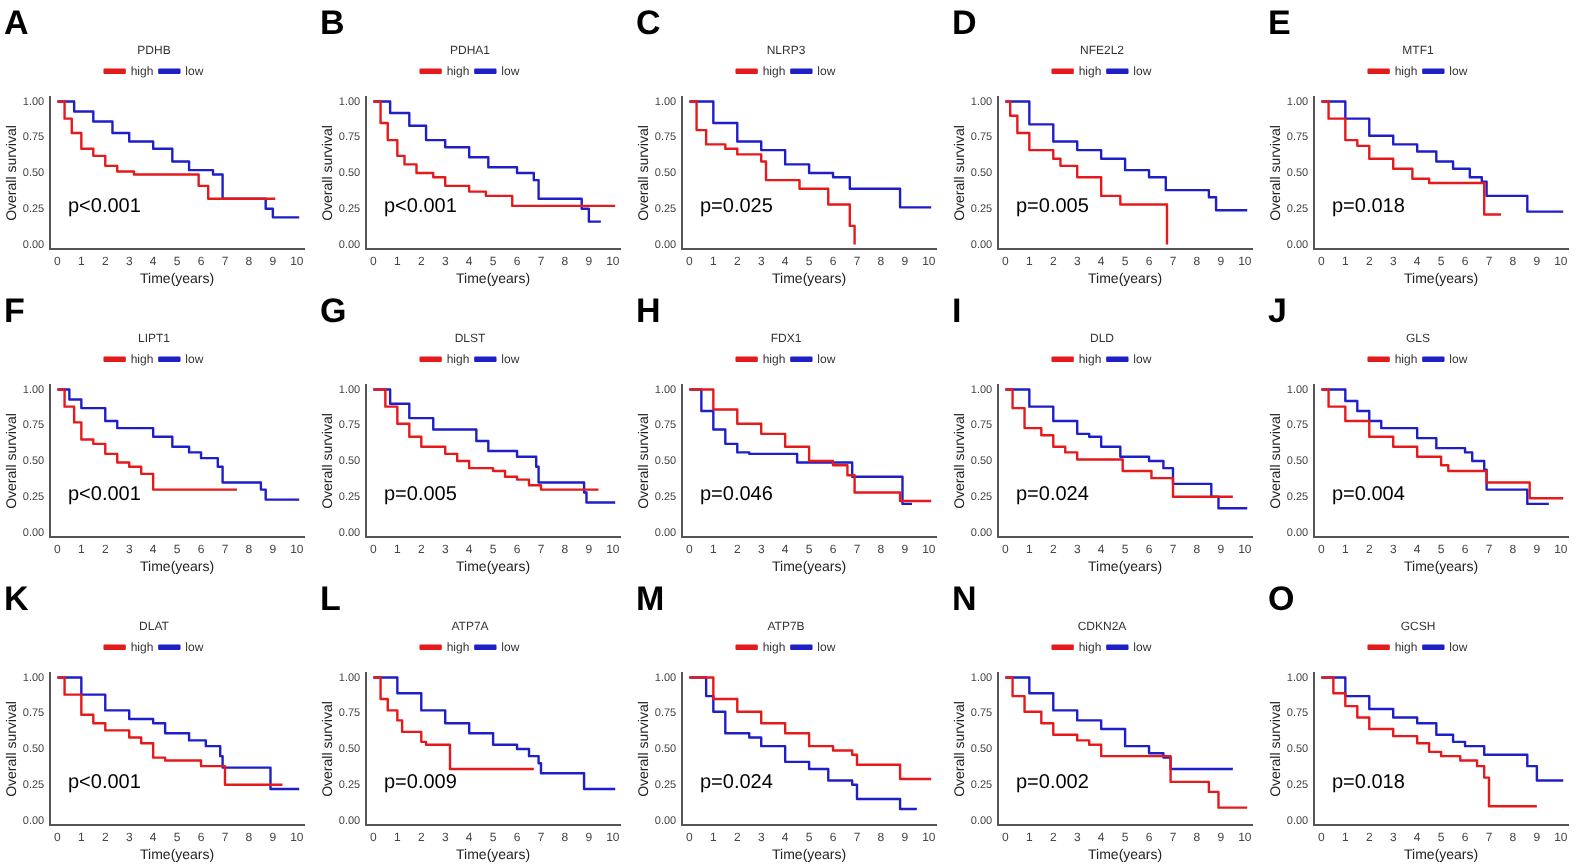 The image size is (1582, 864). What do you see at coordinates (648, 310) in the screenshot?
I see `chart-title: H` at bounding box center [648, 310].